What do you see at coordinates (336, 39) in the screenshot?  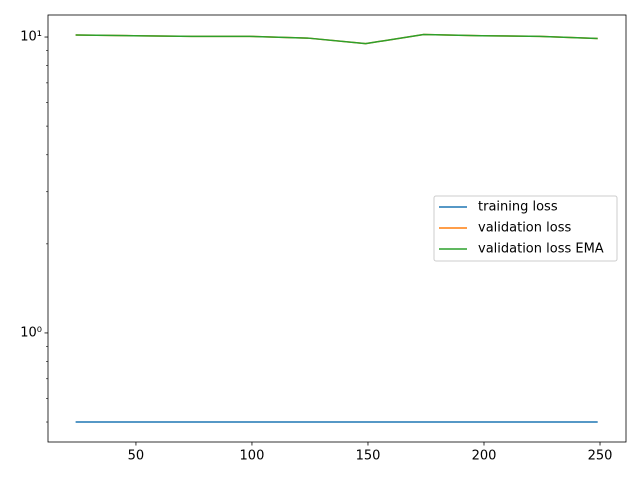 I see `series-line` at bounding box center [336, 39].